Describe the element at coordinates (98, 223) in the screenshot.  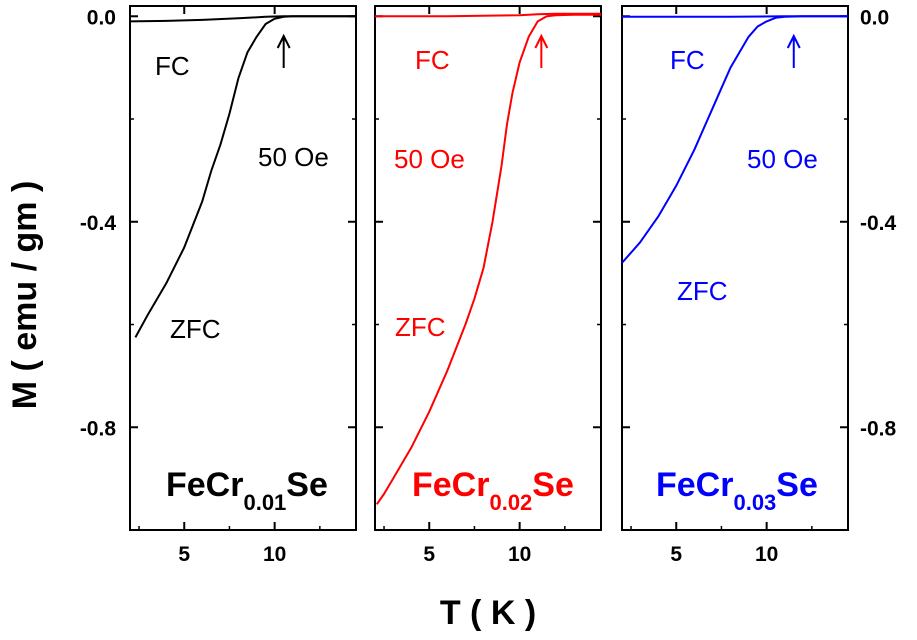
I see `y-tick-label: -0.4` at that location.